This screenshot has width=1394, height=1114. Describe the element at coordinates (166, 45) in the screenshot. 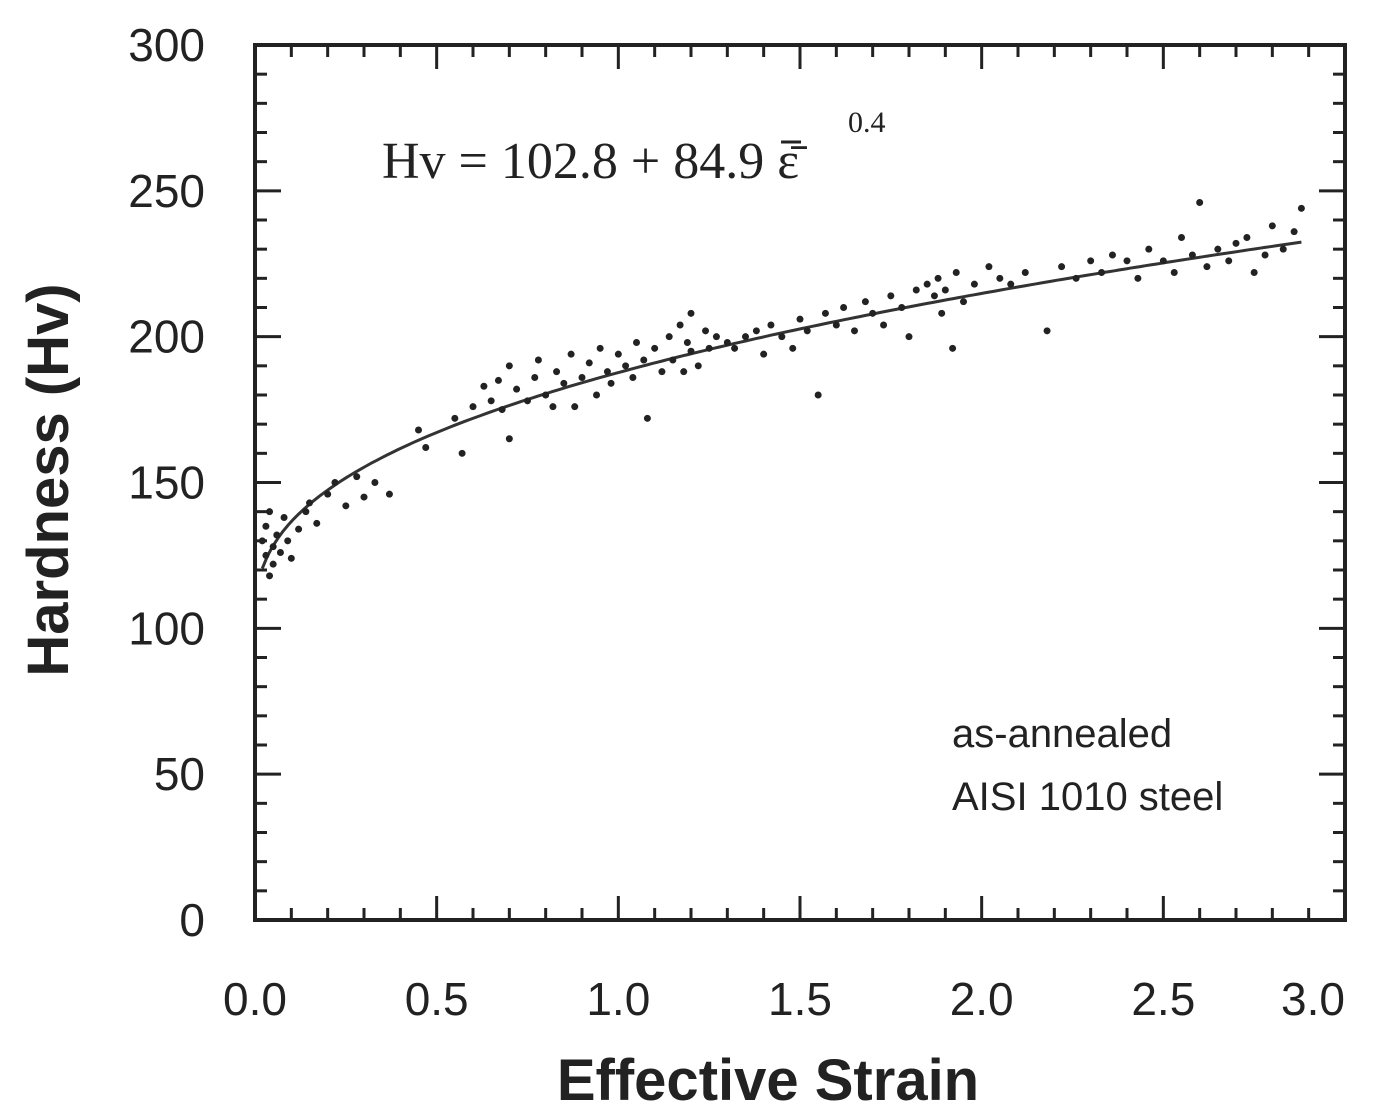

I see `y-tick-label: 300` at that location.